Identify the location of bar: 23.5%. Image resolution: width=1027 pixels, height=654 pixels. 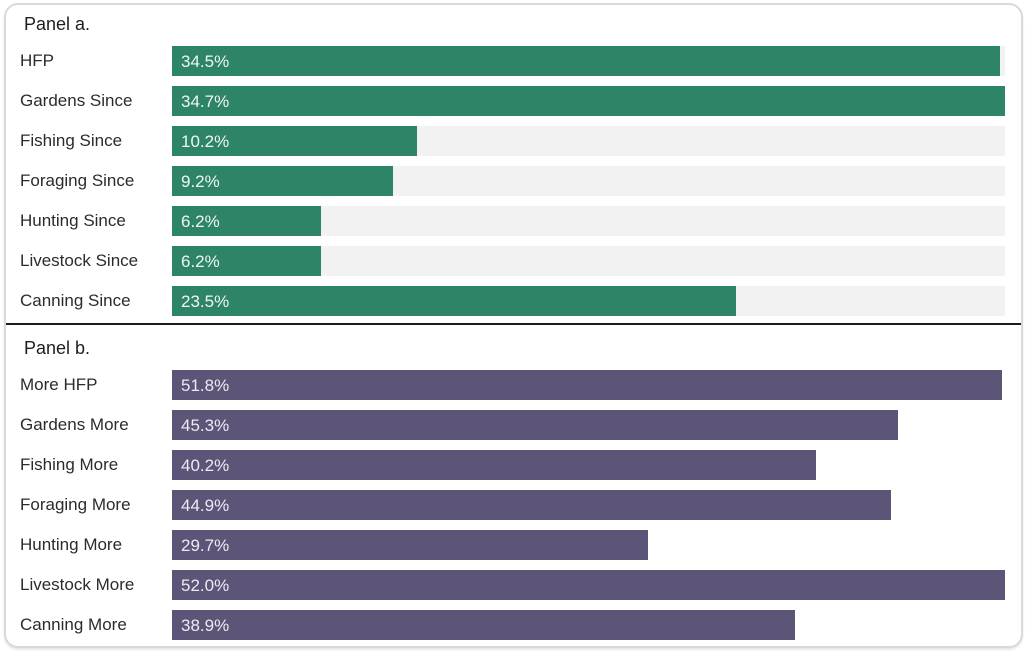
(454, 301).